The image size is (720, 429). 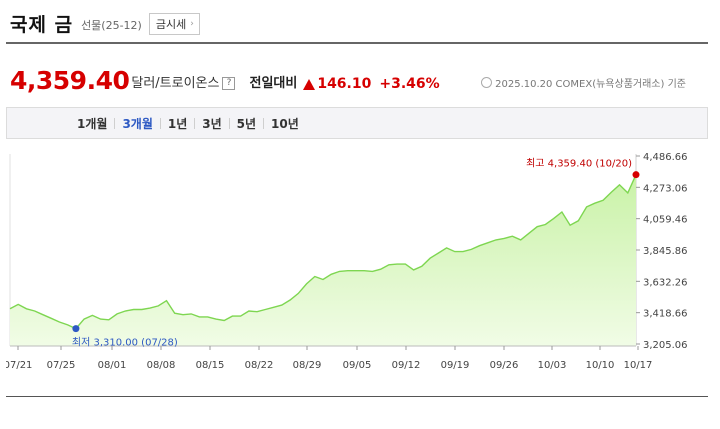 What do you see at coordinates (309, 84) in the screenshot?
I see `up-triangle-icon` at bounding box center [309, 84].